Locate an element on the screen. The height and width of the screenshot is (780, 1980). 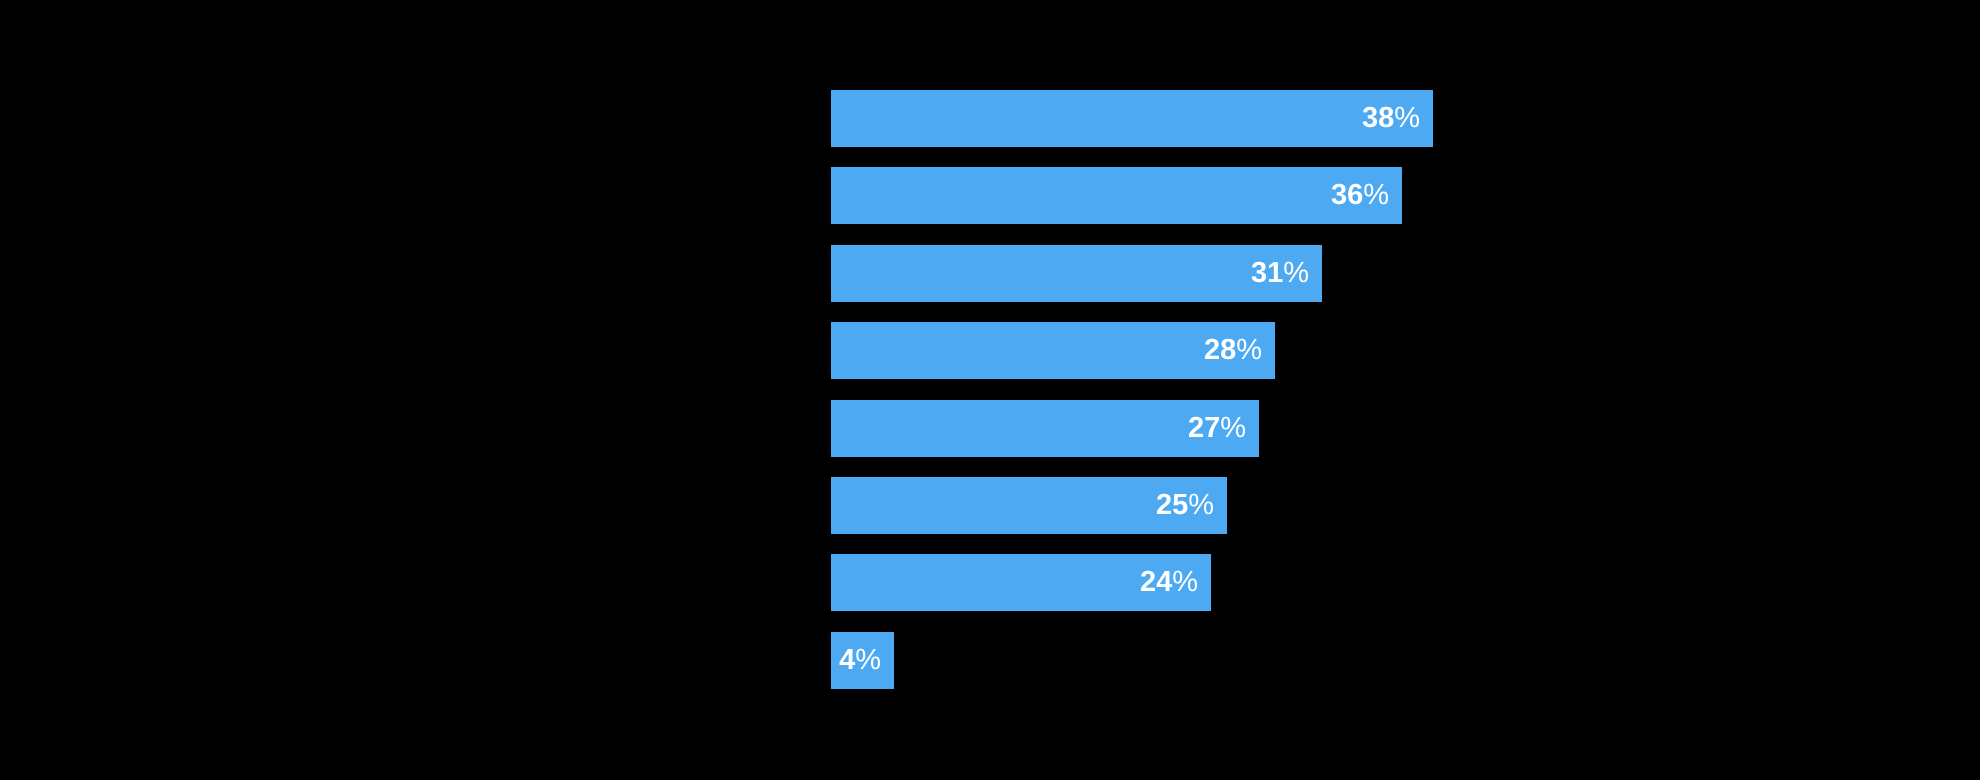
bar-value-number: 36 is located at coordinates (1347, 195).